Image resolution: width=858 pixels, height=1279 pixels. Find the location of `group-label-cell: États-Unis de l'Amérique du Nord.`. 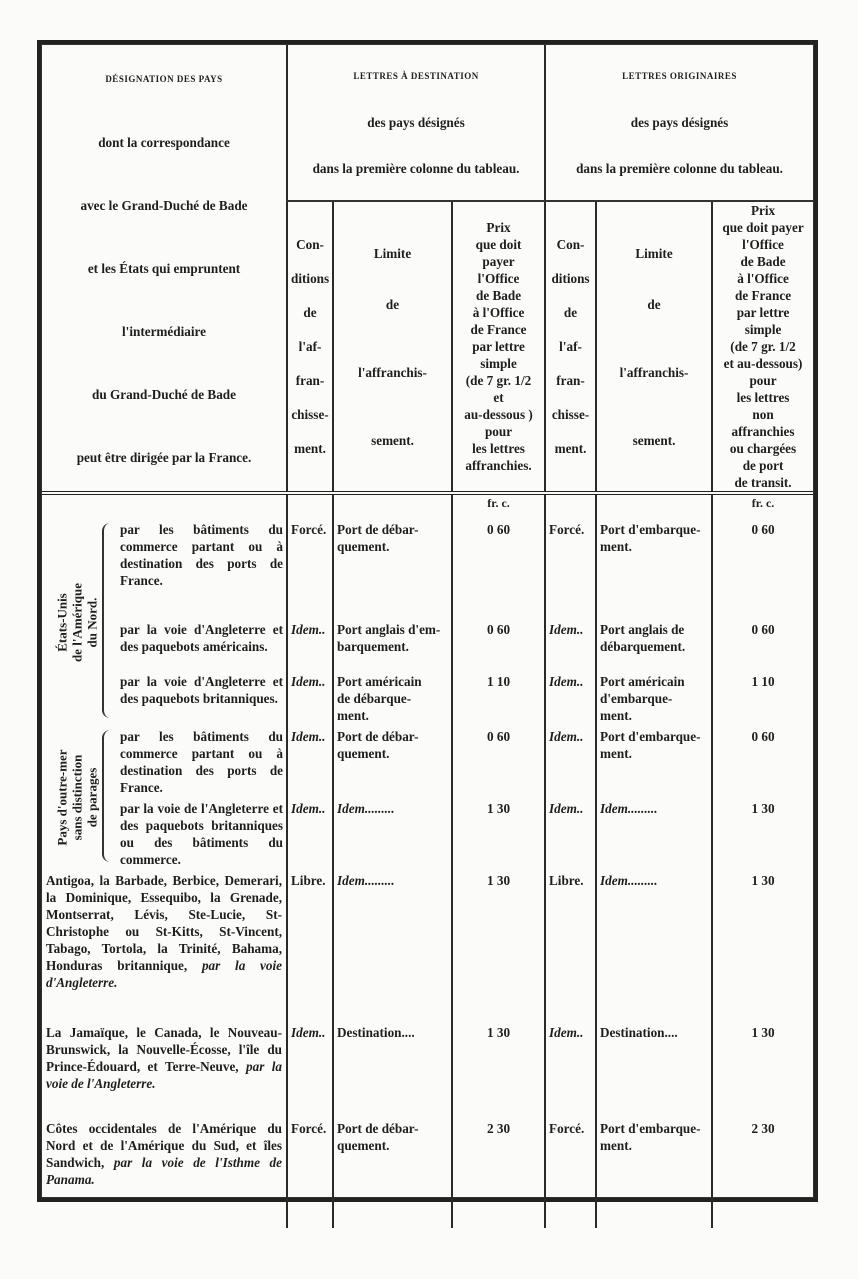

group-label-cell: États-Unis de l'Amérique du Nord. is located at coordinates (77, 620).